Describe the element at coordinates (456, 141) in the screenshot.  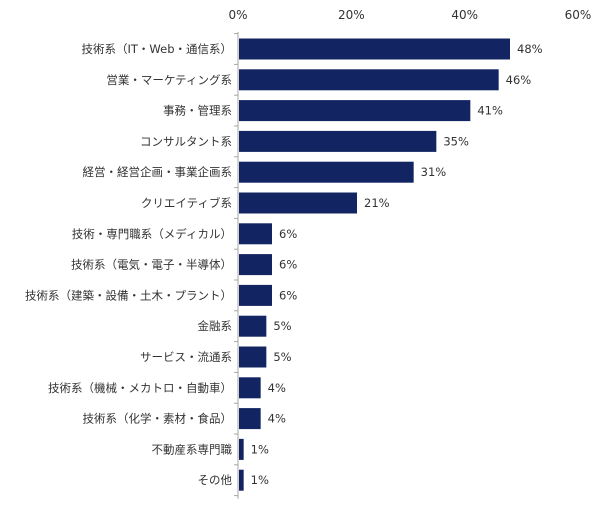
I see `value-label: 35%` at that location.